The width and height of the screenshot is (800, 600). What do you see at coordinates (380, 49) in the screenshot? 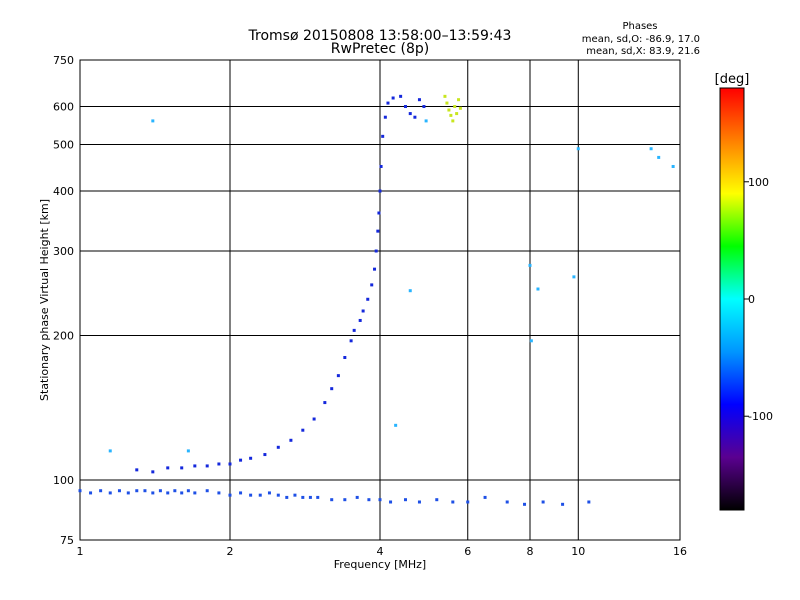
I see `chart-subtitle: RwPretec (8p)` at bounding box center [380, 49].